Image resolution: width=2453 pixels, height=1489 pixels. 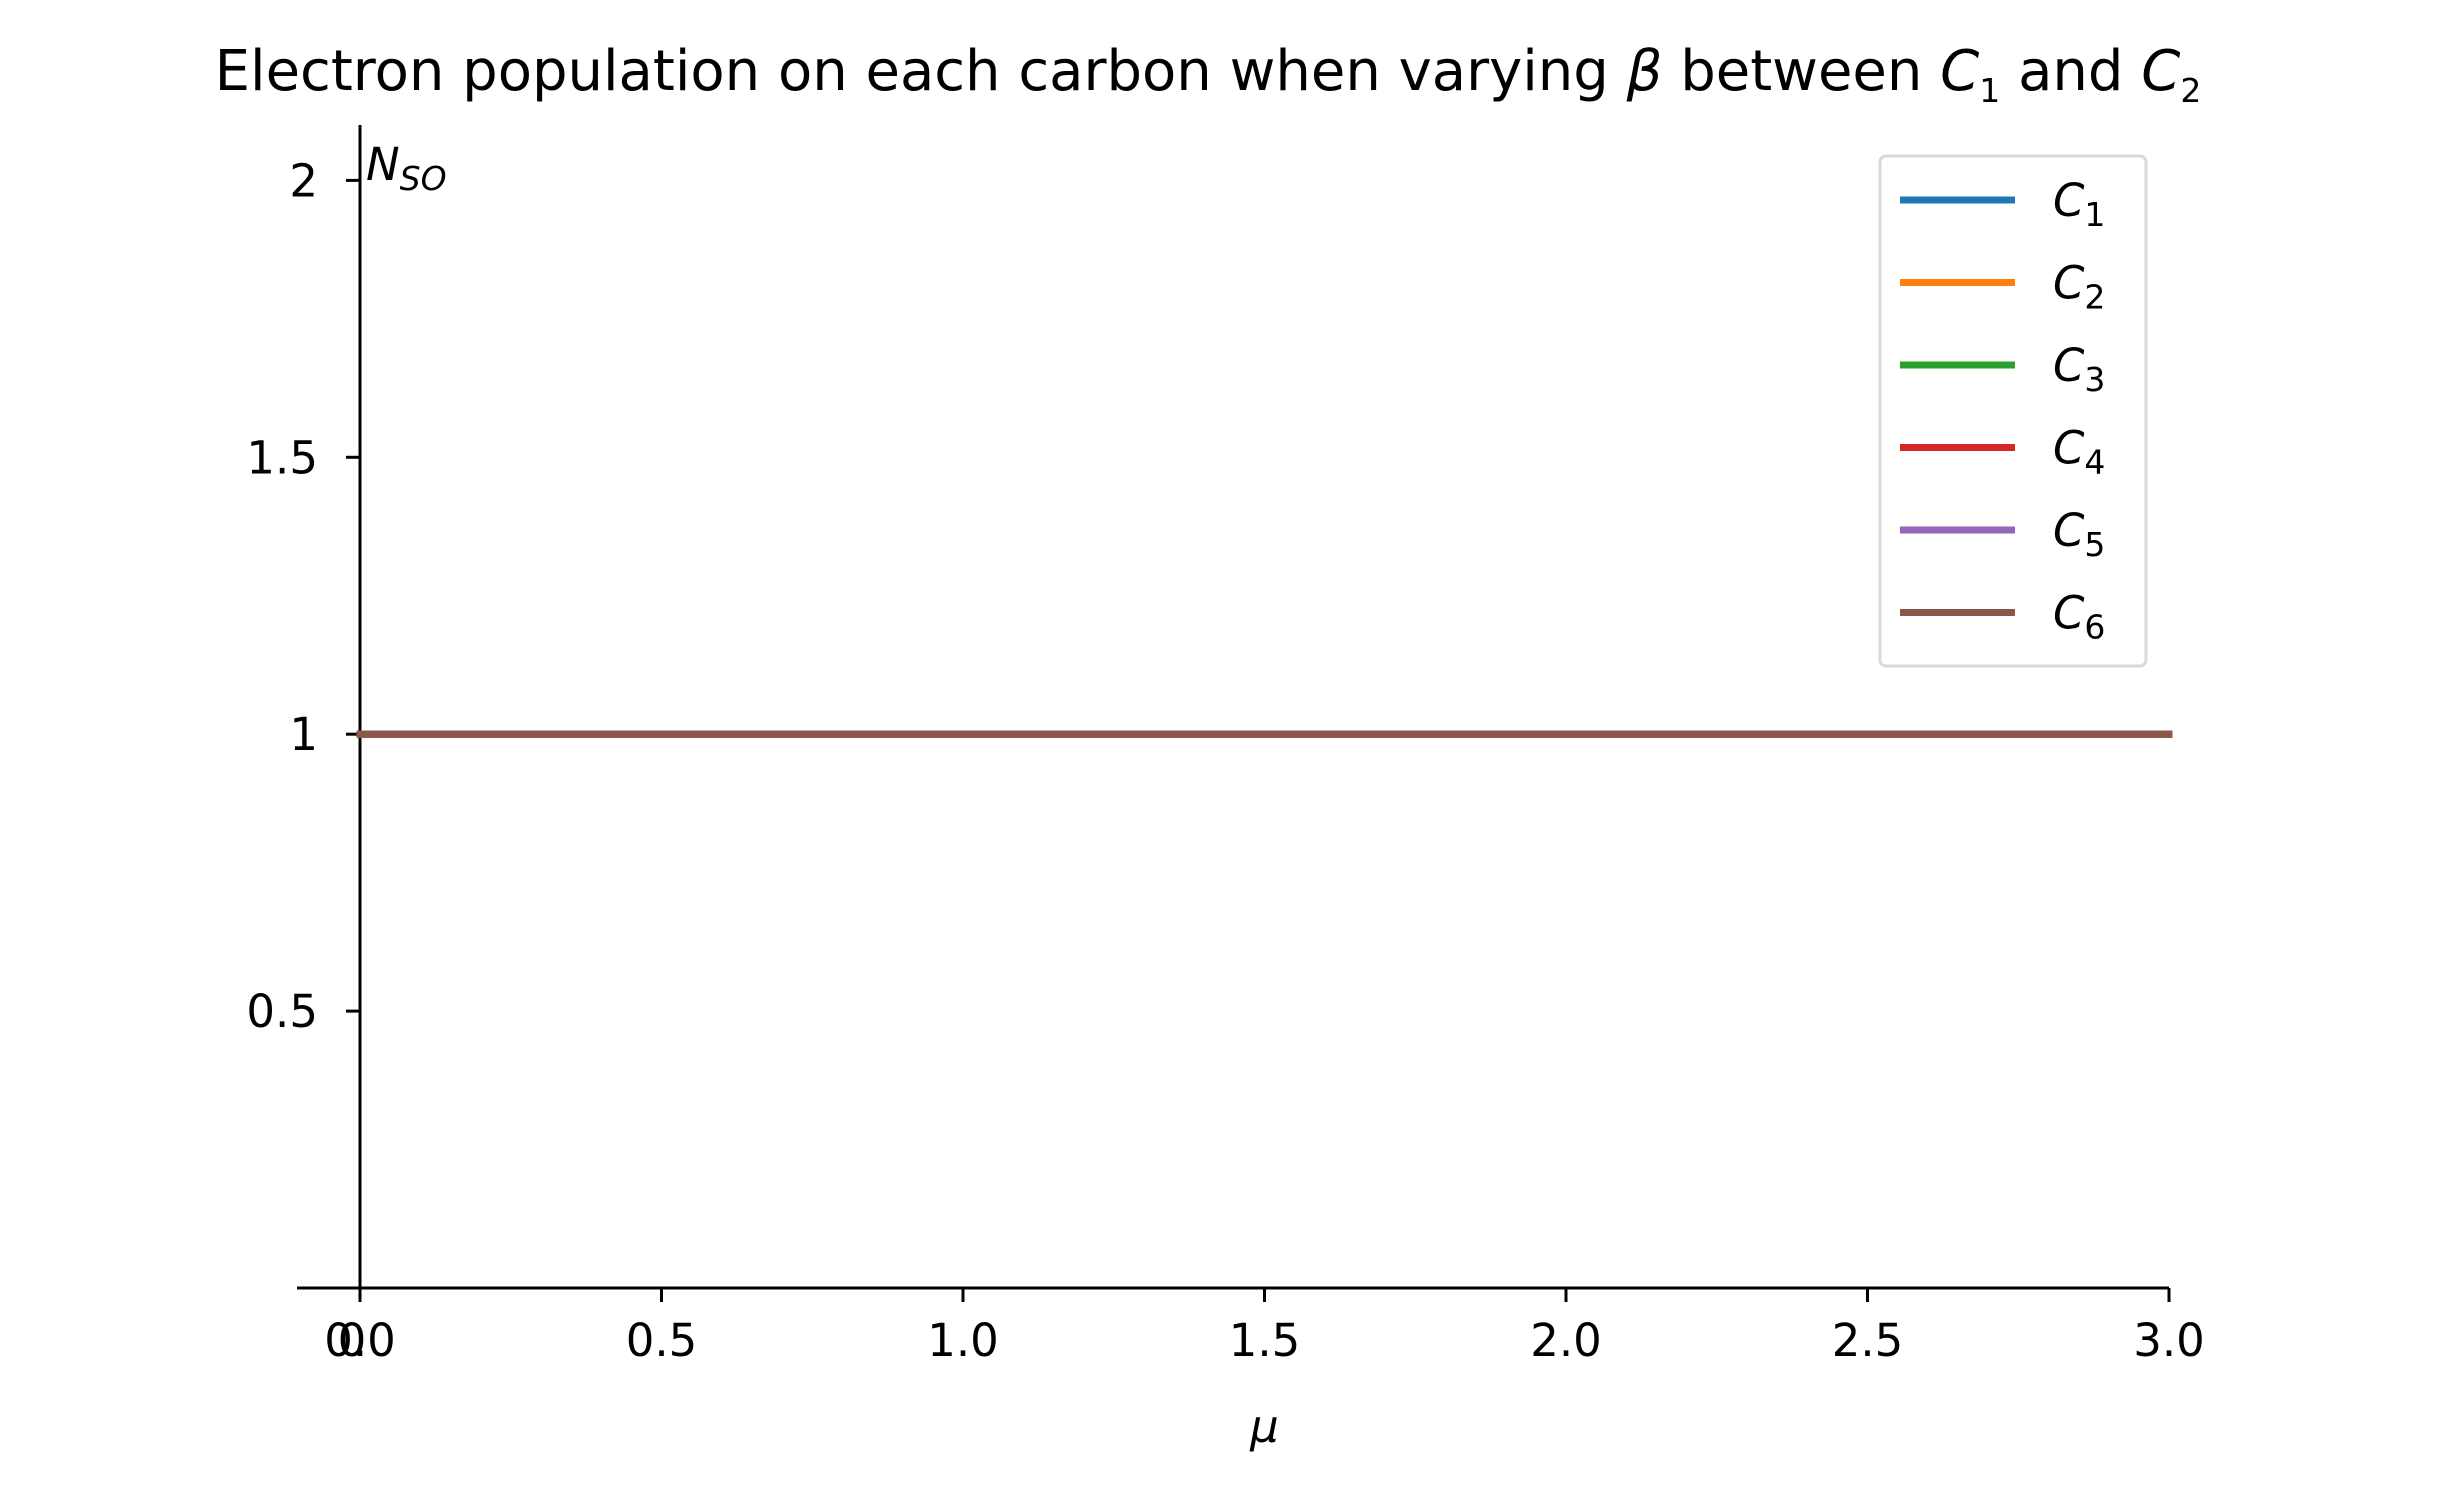 What do you see at coordinates (963, 1340) in the screenshot?
I see `x-tick-label: 1.0` at bounding box center [963, 1340].